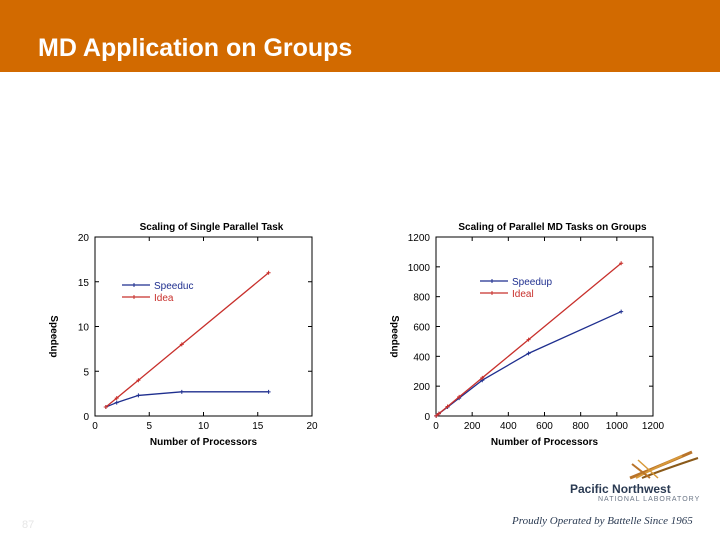  I want to click on battelle-tagline: Proudly Operated by Battelle Since 1965, so click(602, 521).